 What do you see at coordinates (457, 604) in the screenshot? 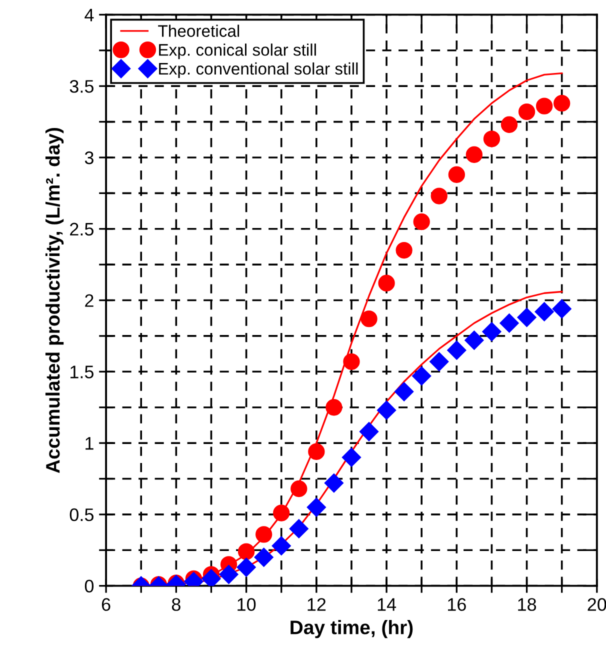
I see `x-tick-label: 16` at bounding box center [457, 604].